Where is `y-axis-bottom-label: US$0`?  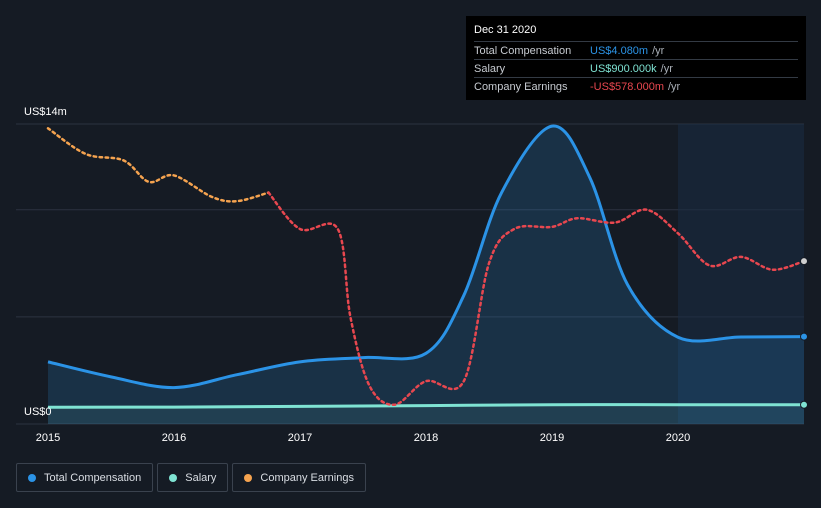
y-axis-bottom-label: US$0 is located at coordinates (38, 412).